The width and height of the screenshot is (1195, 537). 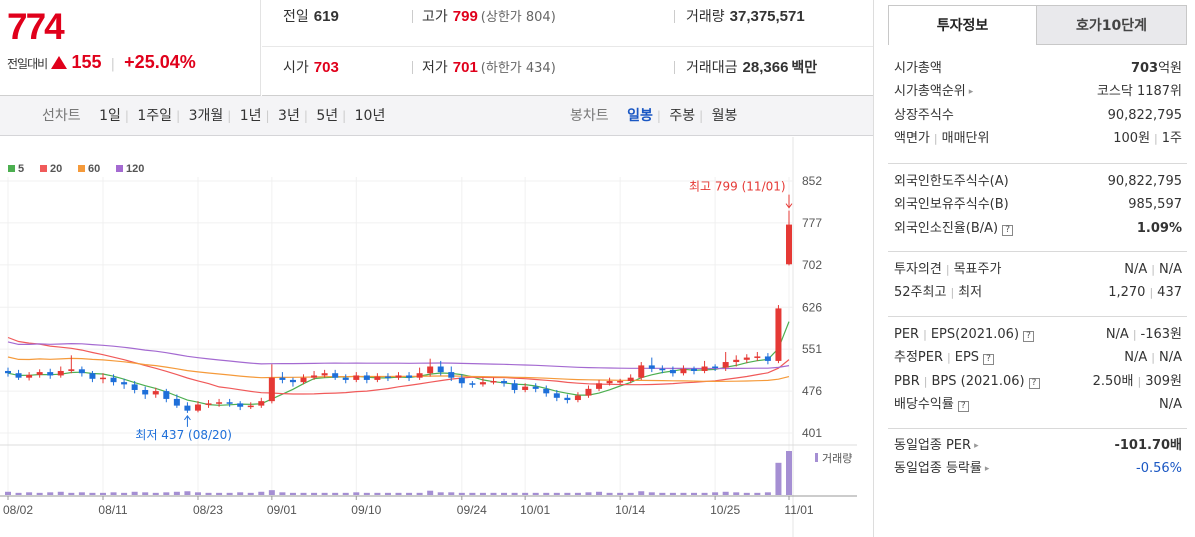 I want to click on info-row: PBR | BPS (2021.06)? 2.50배 | 309원, so click(x=1038, y=381).